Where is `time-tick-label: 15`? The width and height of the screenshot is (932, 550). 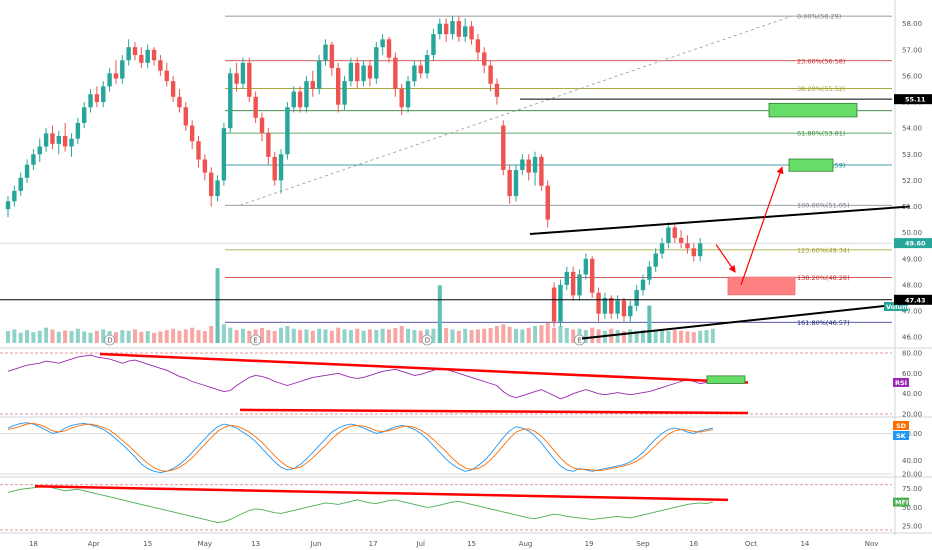
time-tick-label: 15 is located at coordinates (471, 544).